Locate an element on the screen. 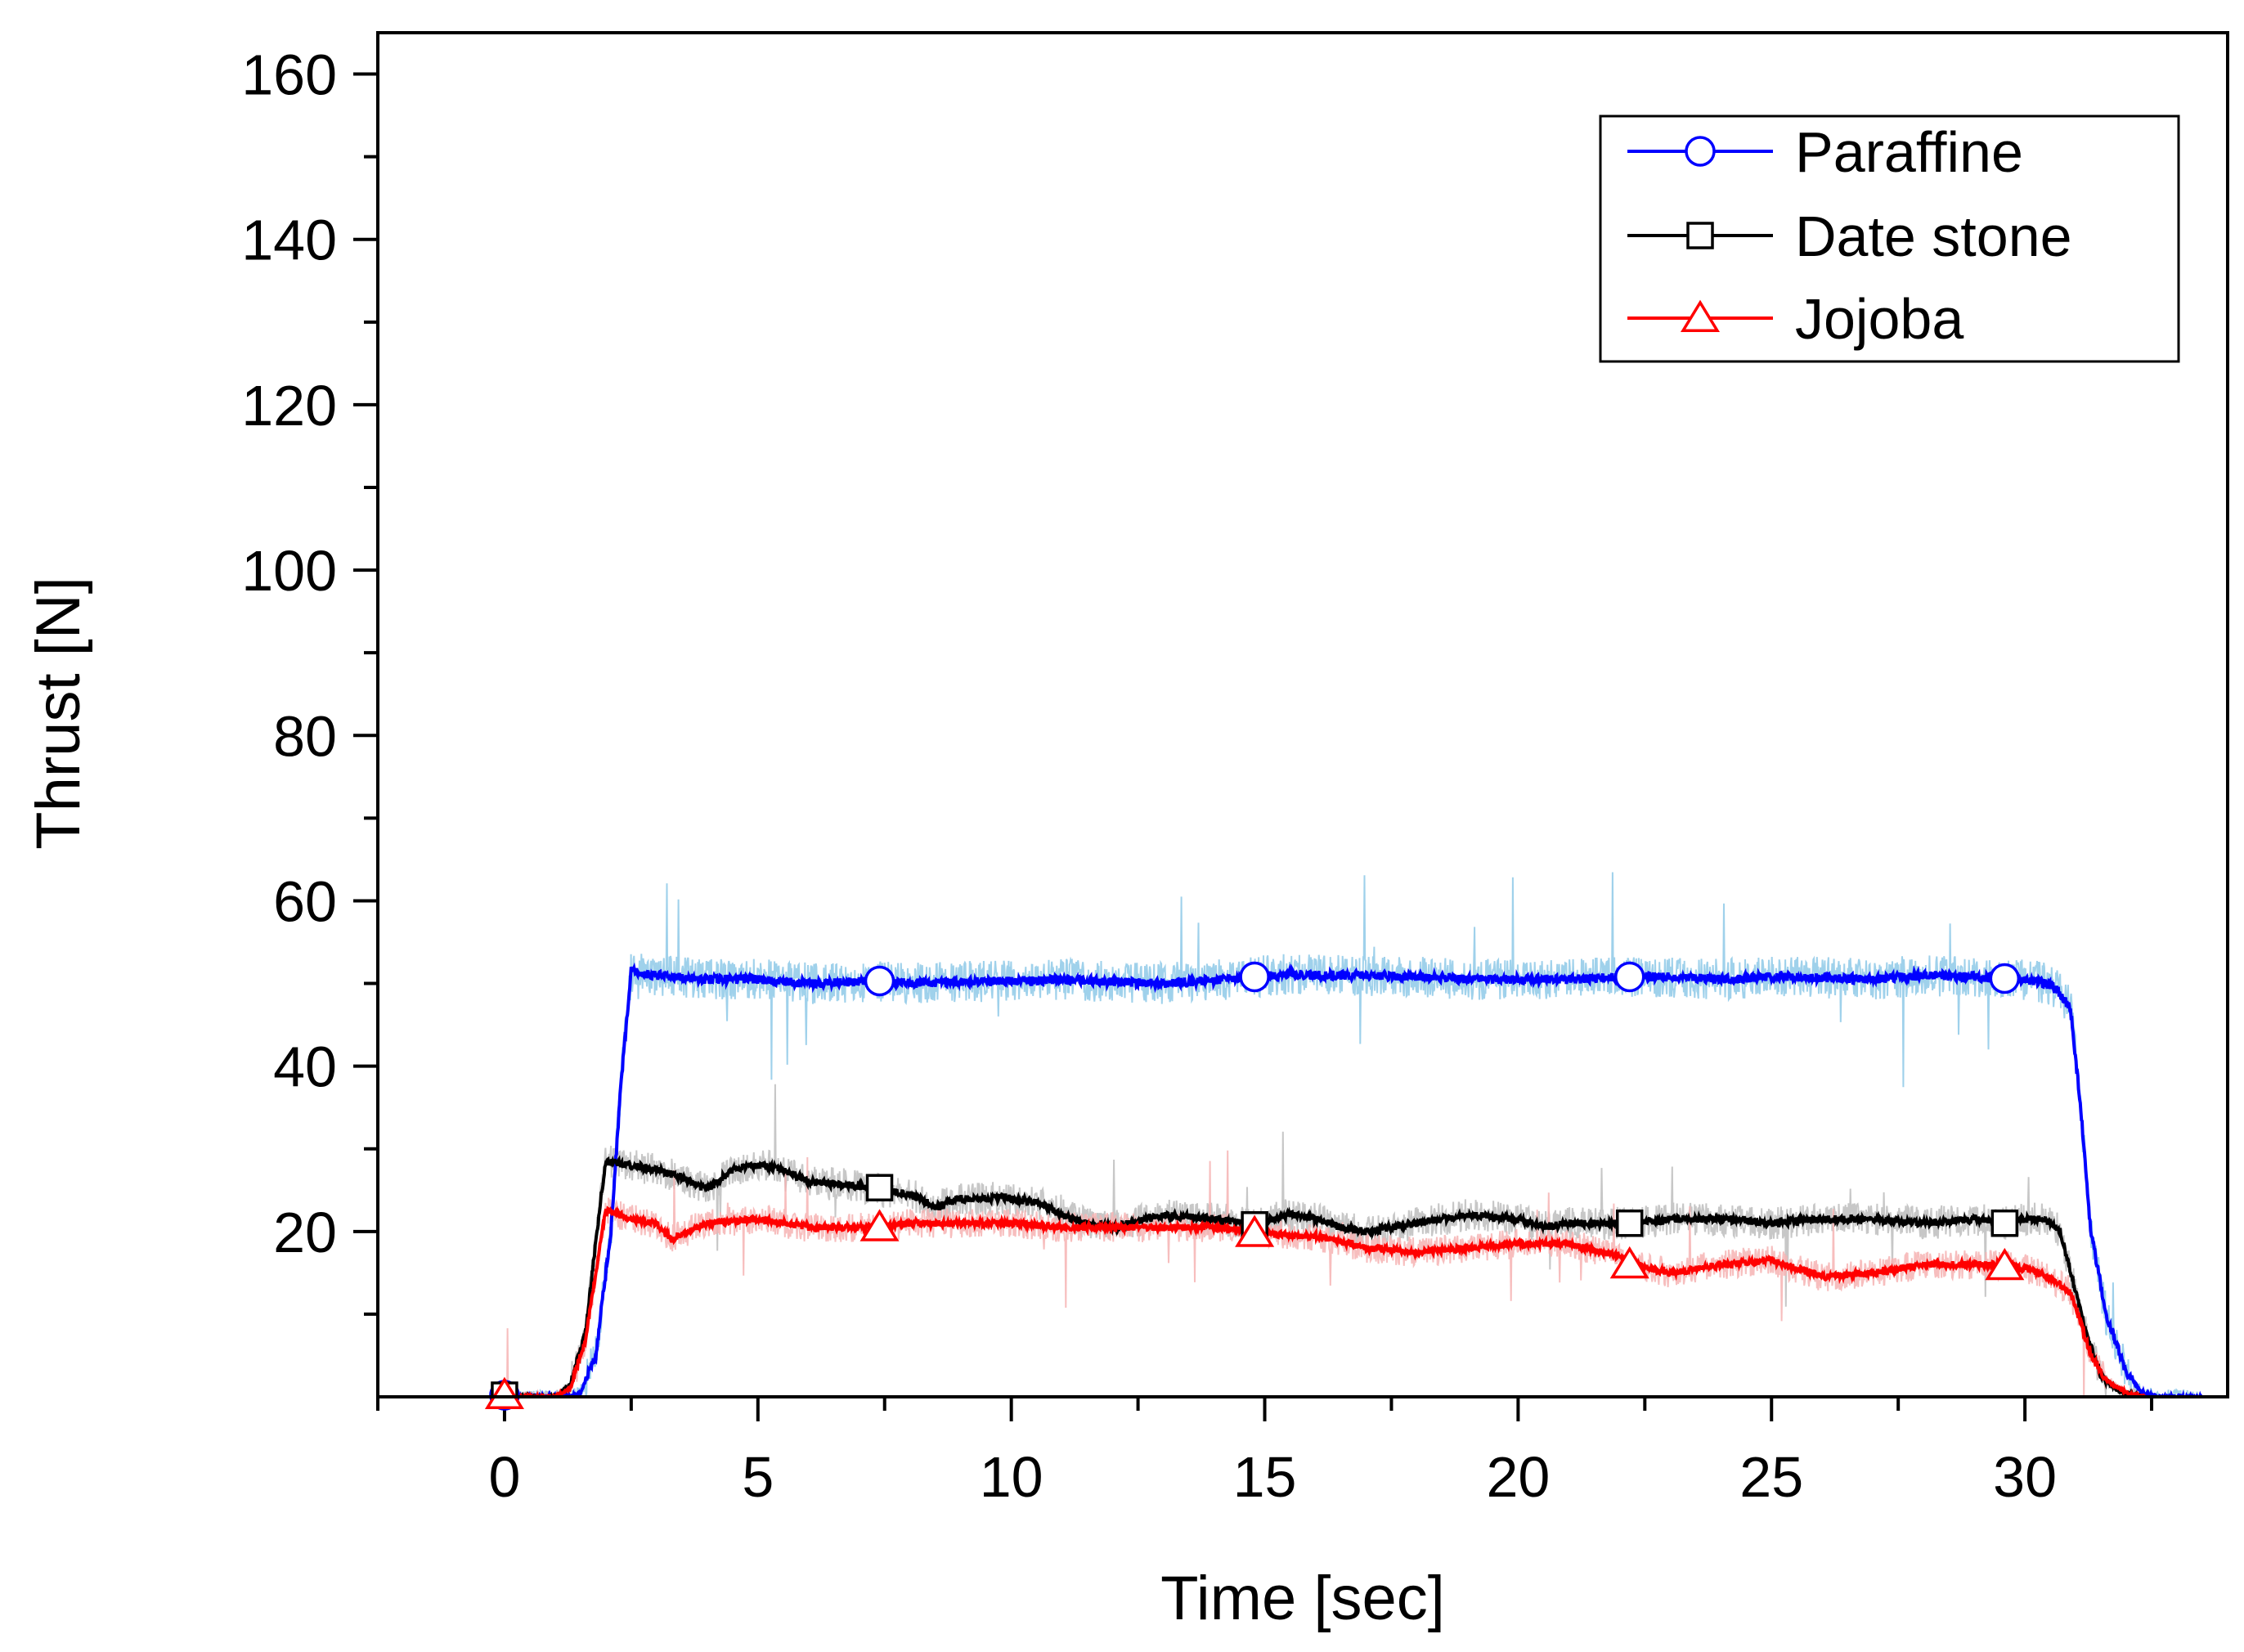 The height and width of the screenshot is (1652, 2244). y-tick-label: 40 is located at coordinates (305, 1067).